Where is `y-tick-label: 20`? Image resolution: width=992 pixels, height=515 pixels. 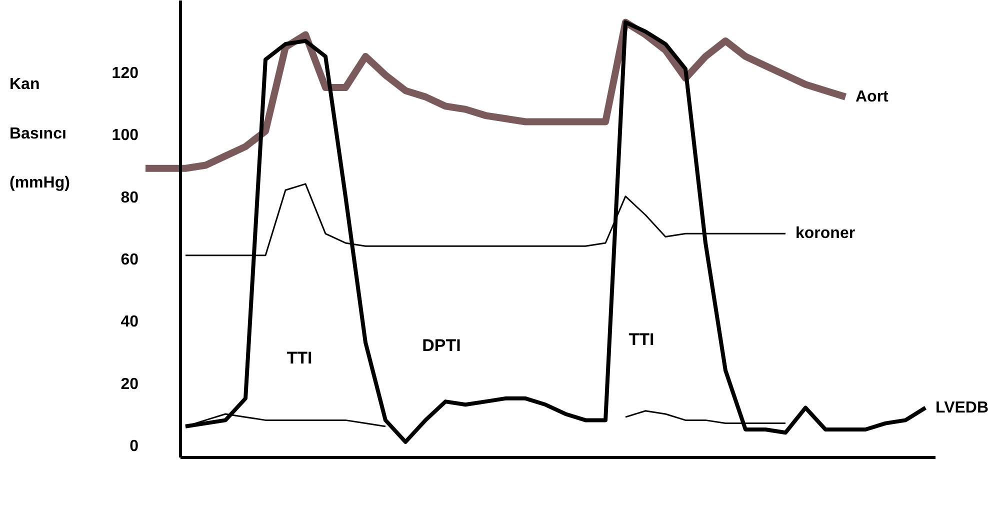
y-tick-label: 20 is located at coordinates (129, 384).